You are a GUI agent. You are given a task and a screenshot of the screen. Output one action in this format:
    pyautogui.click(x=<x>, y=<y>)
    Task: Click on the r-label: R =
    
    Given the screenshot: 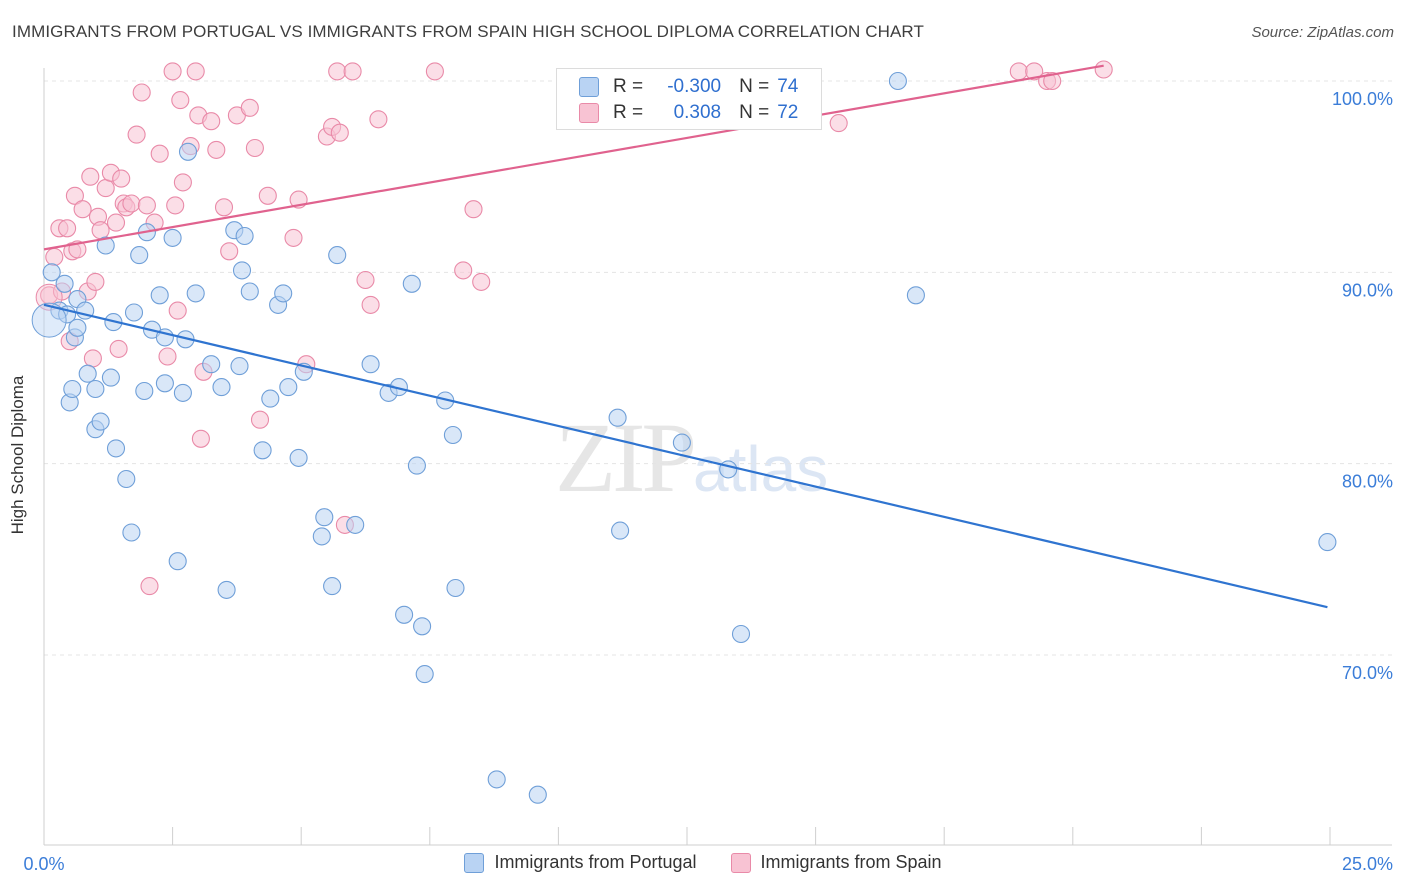 What is the action you would take?
    pyautogui.click(x=628, y=112)
    